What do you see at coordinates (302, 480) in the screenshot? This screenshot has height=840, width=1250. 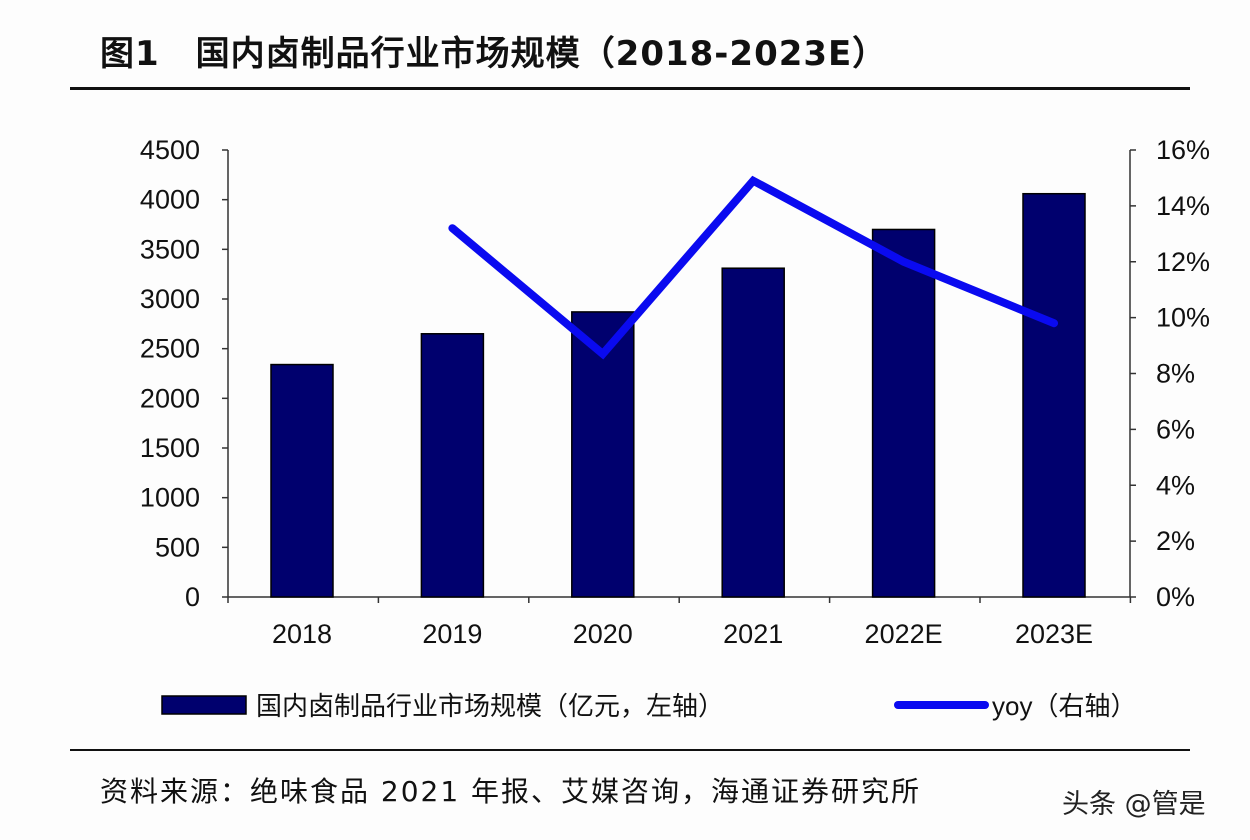 I see `bar-2018` at bounding box center [302, 480].